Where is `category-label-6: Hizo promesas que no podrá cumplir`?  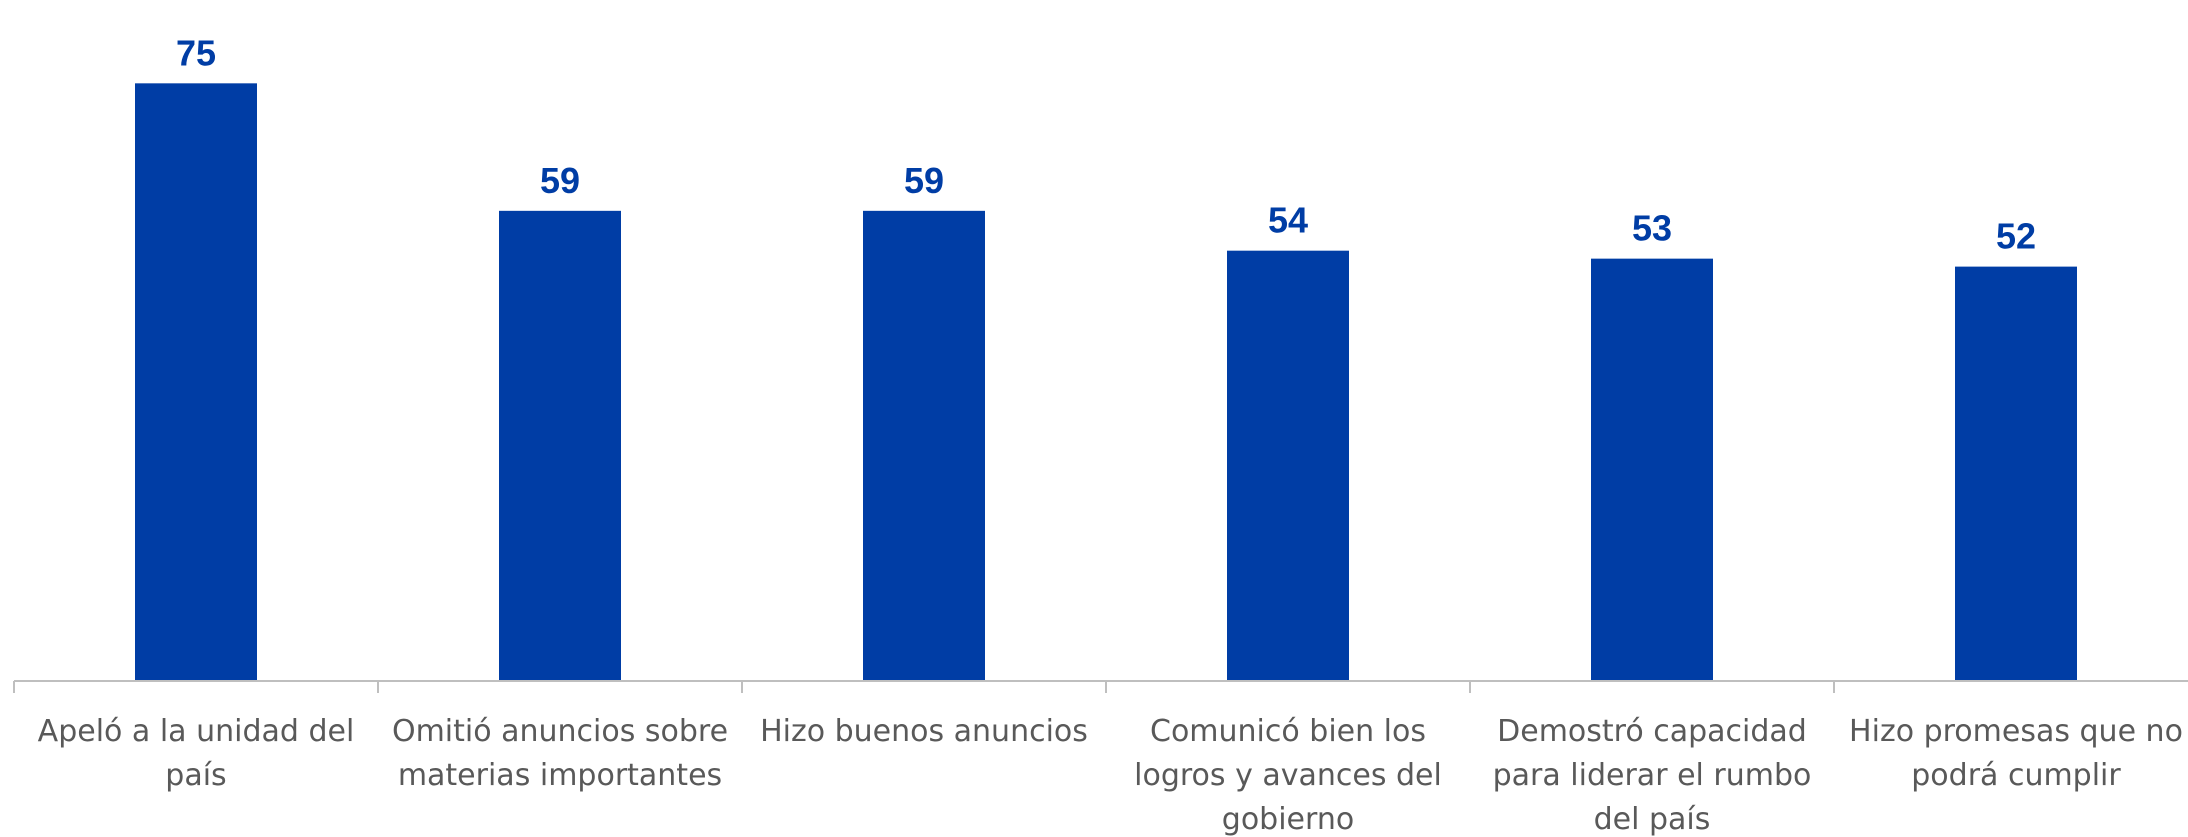 category-label-6: Hizo promesas que no podrá cumplir is located at coordinates (2016, 753).